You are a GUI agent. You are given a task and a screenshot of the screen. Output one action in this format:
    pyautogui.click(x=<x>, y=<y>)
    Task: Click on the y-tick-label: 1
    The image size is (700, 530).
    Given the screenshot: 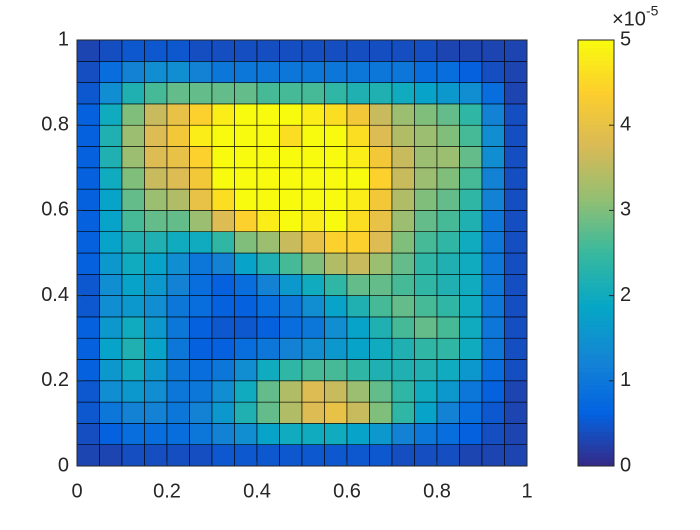 What is the action you would take?
    pyautogui.click(x=63, y=39)
    